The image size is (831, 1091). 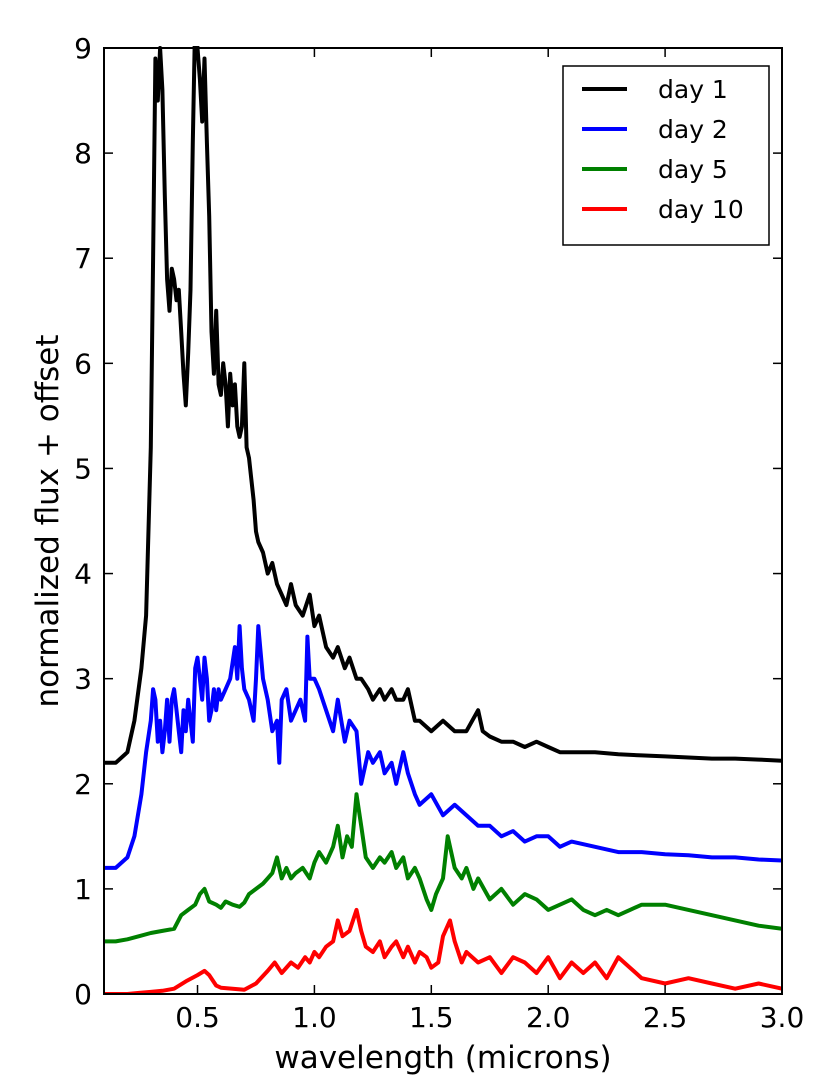 What do you see at coordinates (83, 363) in the screenshot?
I see `y-tick-label: 6` at bounding box center [83, 363].